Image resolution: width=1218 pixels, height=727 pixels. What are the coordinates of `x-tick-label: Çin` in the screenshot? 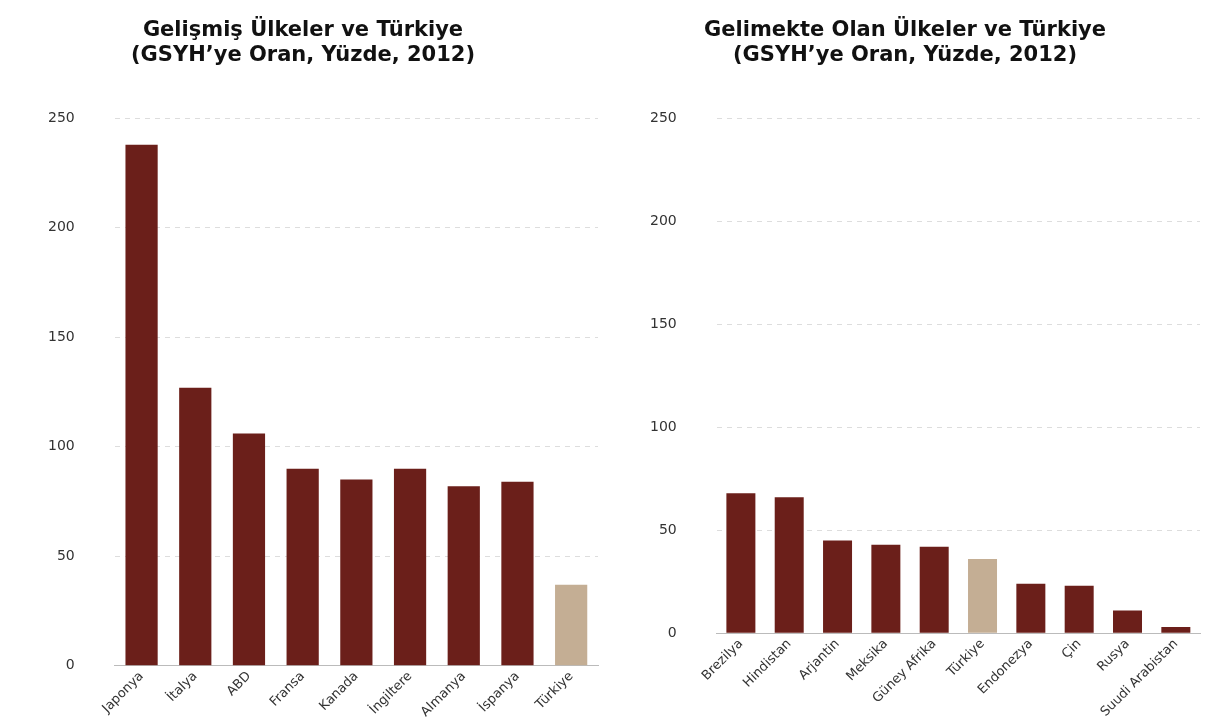 It's located at (1071, 648).